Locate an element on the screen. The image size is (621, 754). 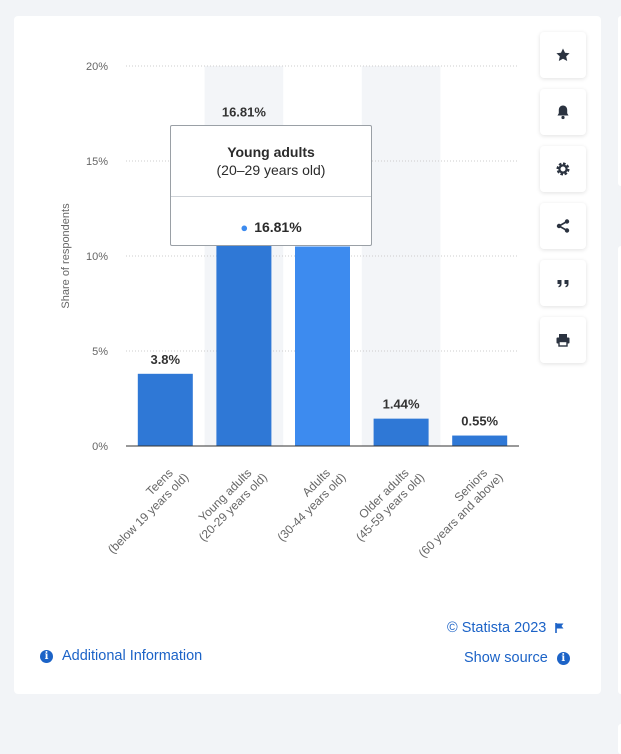
x-tick-label: Teens(below 19 years old) is located at coordinates (143, 508).